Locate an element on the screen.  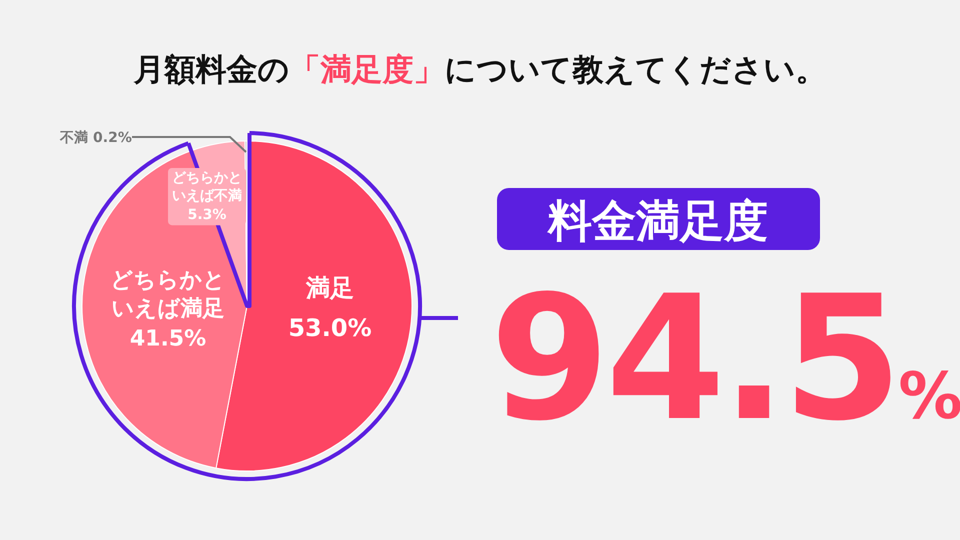
slice-label: どちらかといえば満足 is located at coordinates (168, 295).